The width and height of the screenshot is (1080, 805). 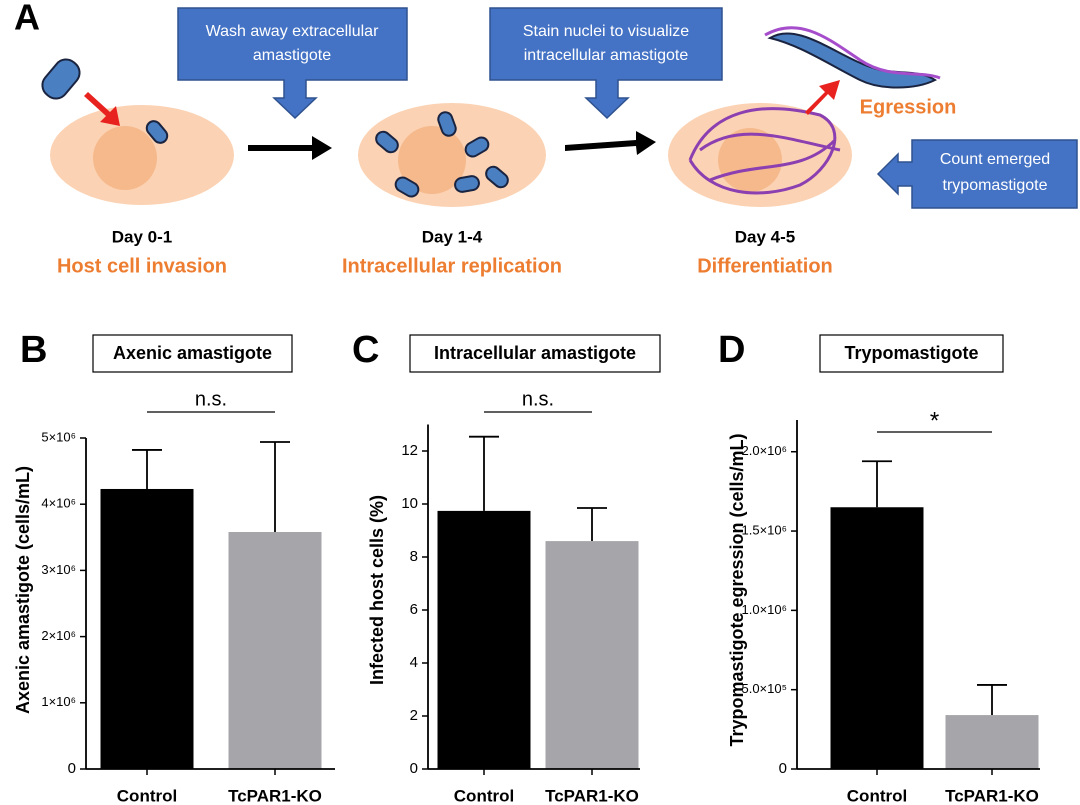 What do you see at coordinates (934, 420) in the screenshot?
I see `significance-label: *` at bounding box center [934, 420].